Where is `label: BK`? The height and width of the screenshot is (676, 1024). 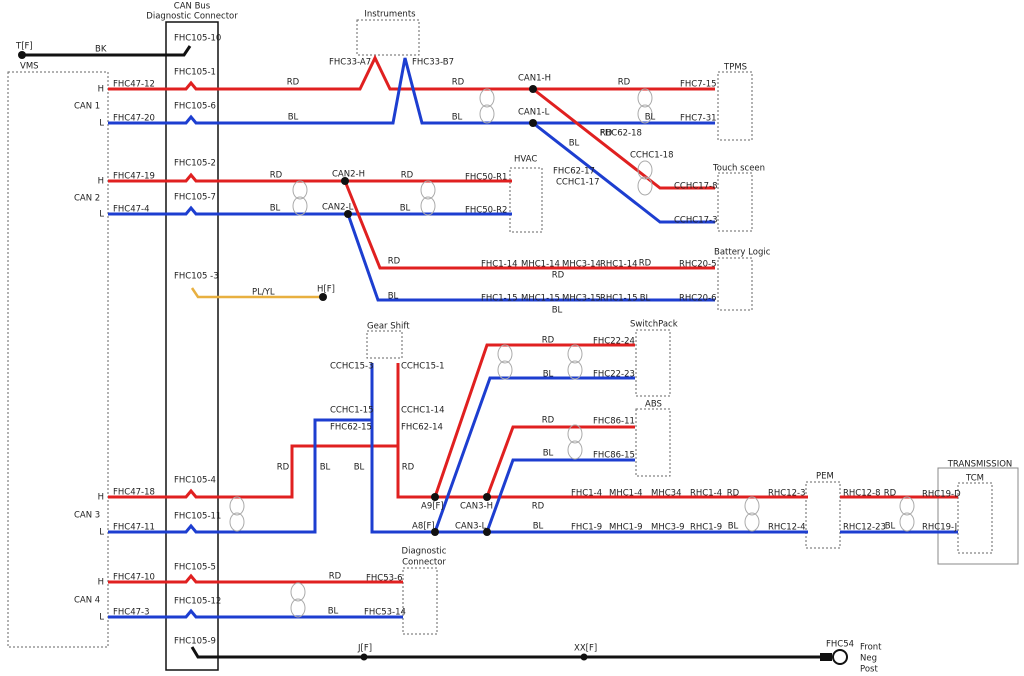 label: BK is located at coordinates (101, 50).